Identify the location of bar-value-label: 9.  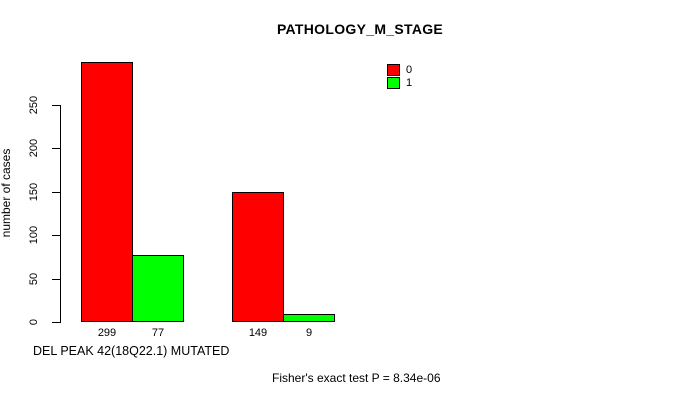
(309, 333).